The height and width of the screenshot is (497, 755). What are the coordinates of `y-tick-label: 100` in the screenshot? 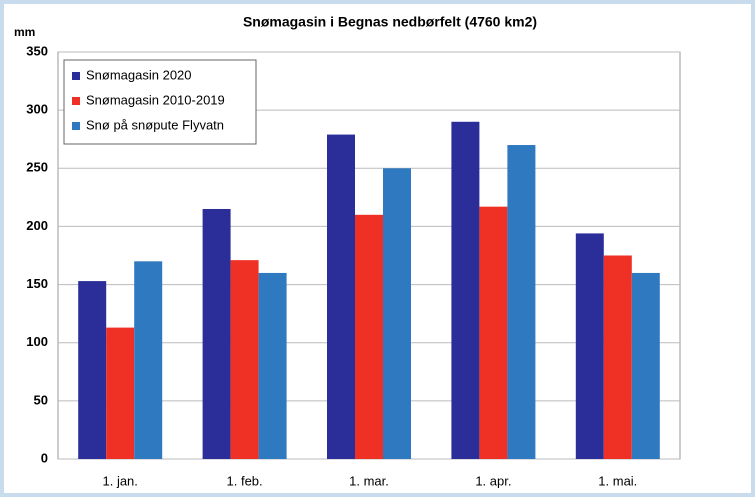 It's located at (37, 341).